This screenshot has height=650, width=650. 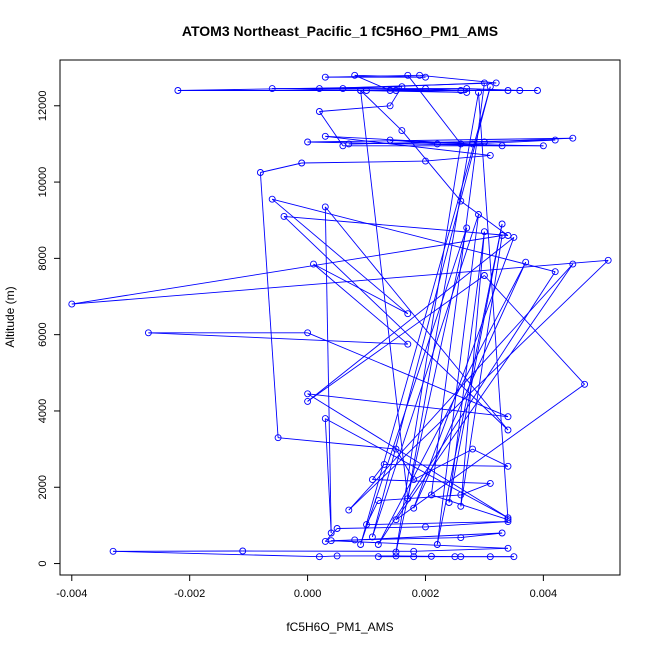 I want to click on x-tick-label: 0.000, so click(x=308, y=594).